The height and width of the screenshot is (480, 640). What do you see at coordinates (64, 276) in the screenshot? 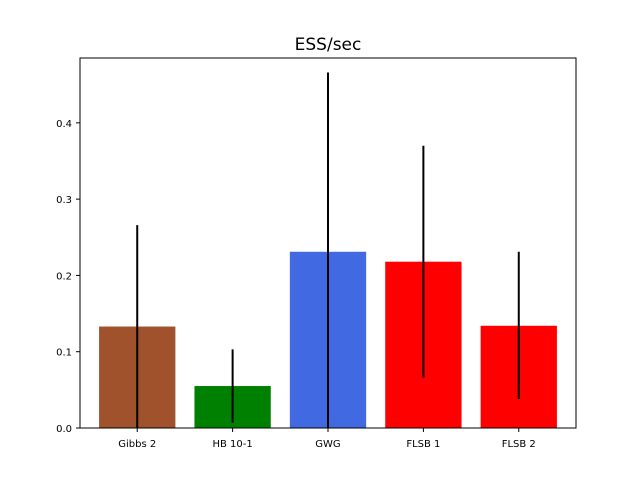
I see `y-tick-label: 0.2` at bounding box center [64, 276].